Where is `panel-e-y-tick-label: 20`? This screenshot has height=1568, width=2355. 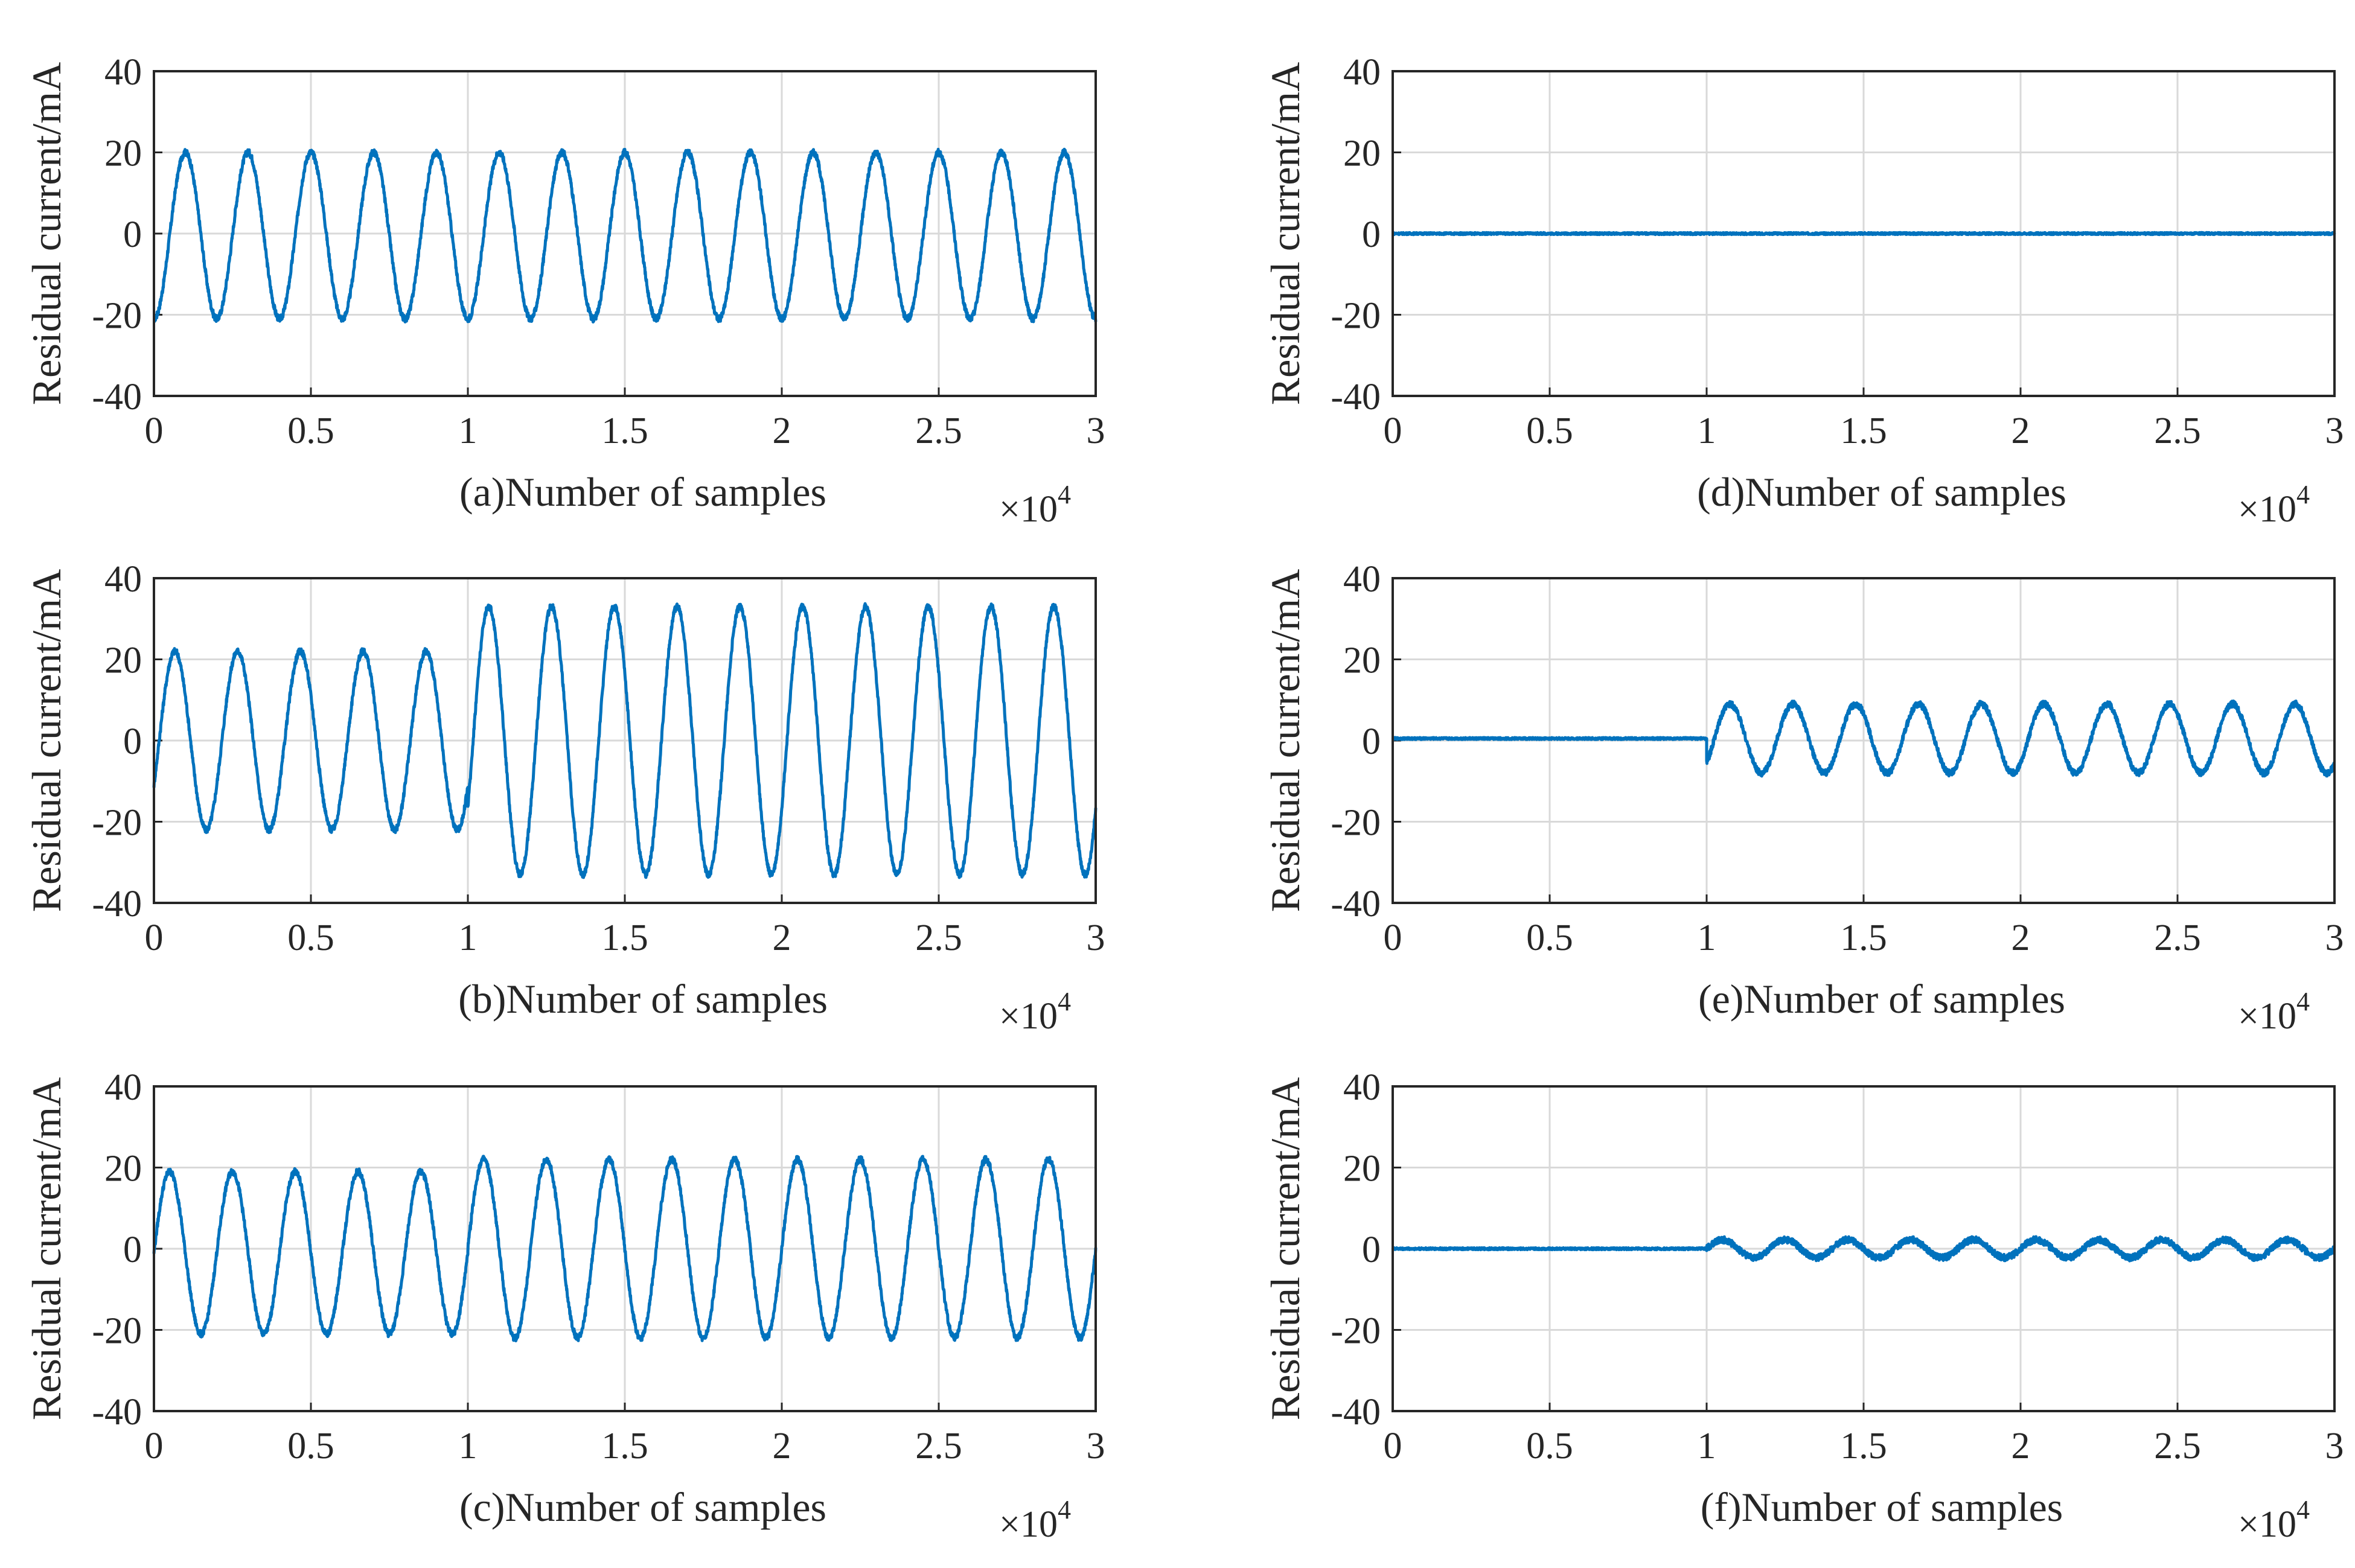 panel-e-y-tick-label: 20 is located at coordinates (1362, 661).